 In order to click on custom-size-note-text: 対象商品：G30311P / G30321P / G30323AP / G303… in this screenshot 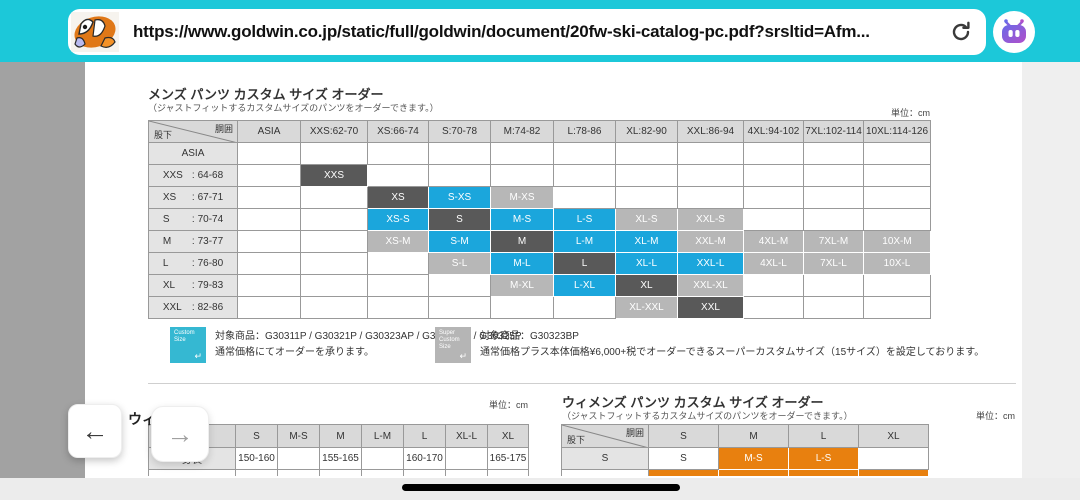, I will do `click(368, 344)`.